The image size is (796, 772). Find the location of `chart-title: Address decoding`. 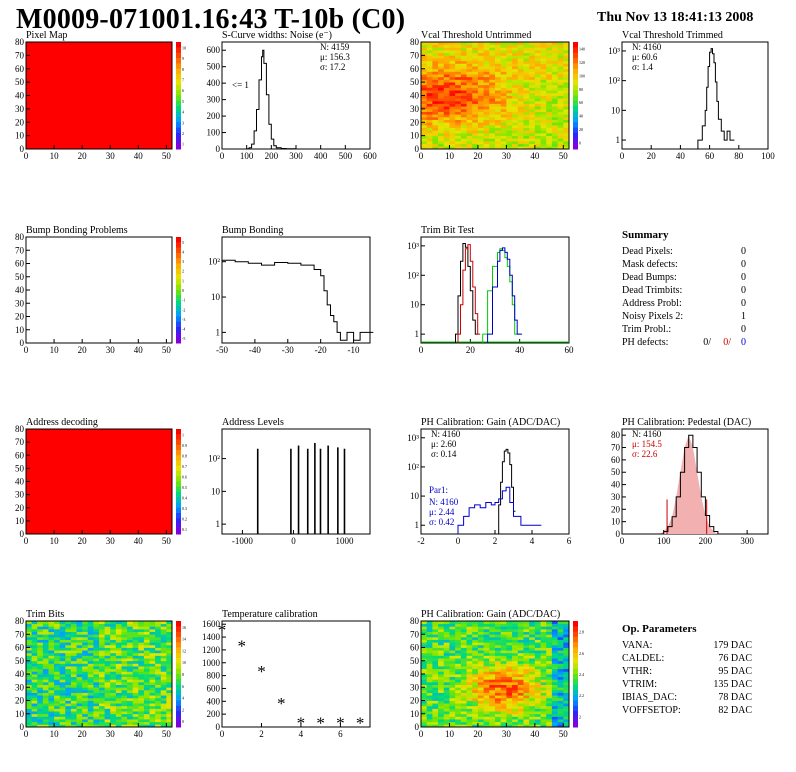

chart-title: Address decoding is located at coordinates (62, 422).